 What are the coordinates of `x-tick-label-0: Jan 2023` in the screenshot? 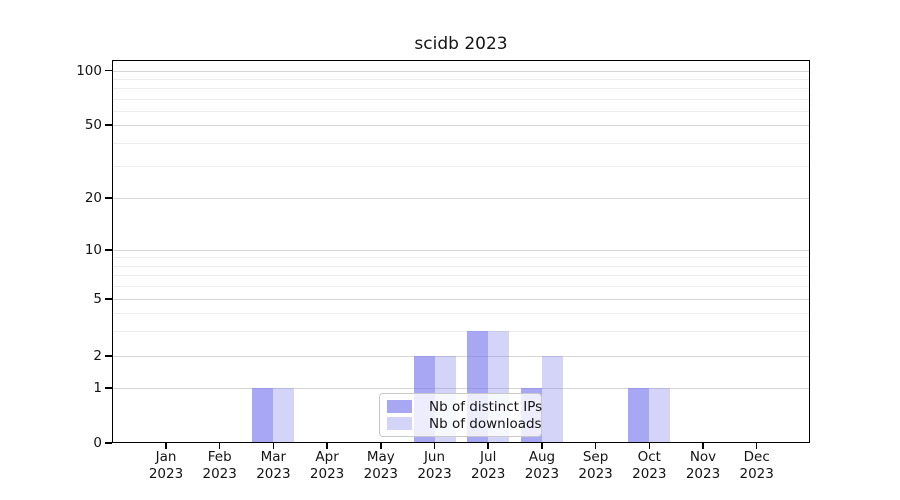 It's located at (166, 466).